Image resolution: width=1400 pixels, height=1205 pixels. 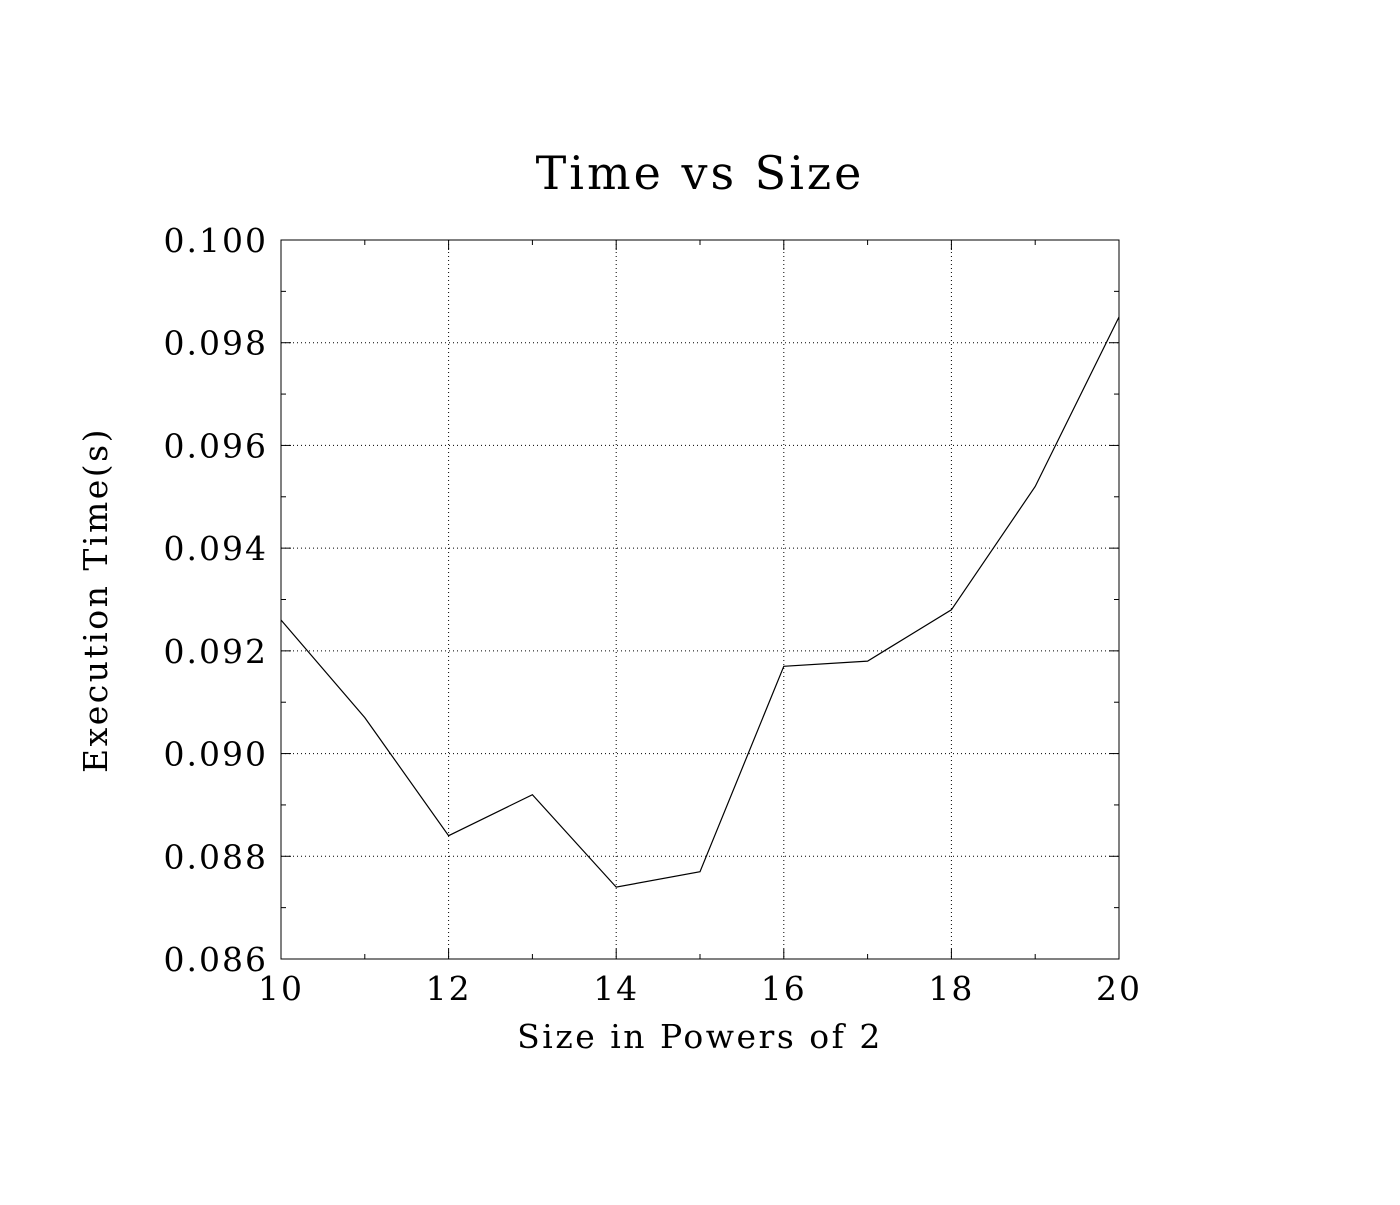 What do you see at coordinates (1119, 988) in the screenshot?
I see `x-tick-label: 20` at bounding box center [1119, 988].